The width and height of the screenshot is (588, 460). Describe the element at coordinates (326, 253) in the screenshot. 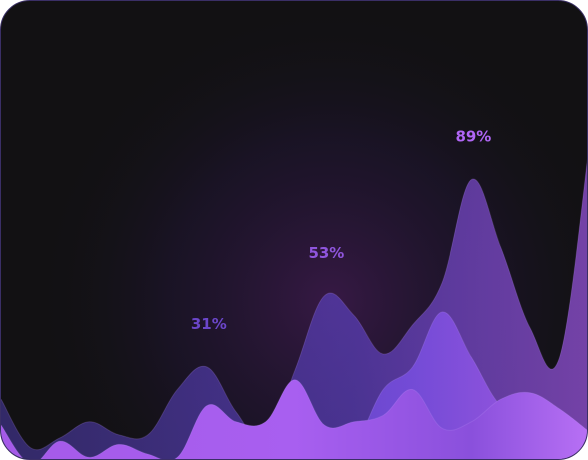

I see `peak-label-2: 53%` at that location.